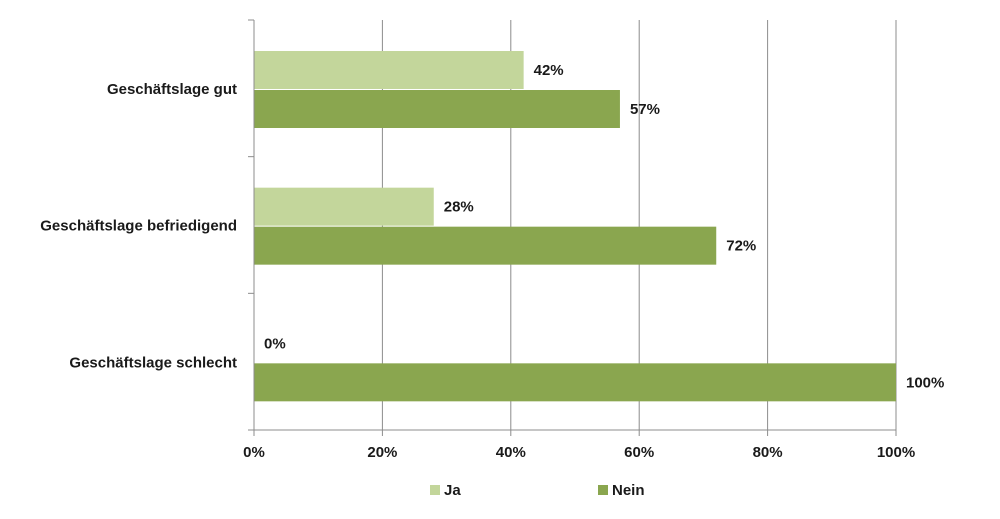 This screenshot has height=519, width=1000. I want to click on legend-swatch-ja, so click(435, 490).